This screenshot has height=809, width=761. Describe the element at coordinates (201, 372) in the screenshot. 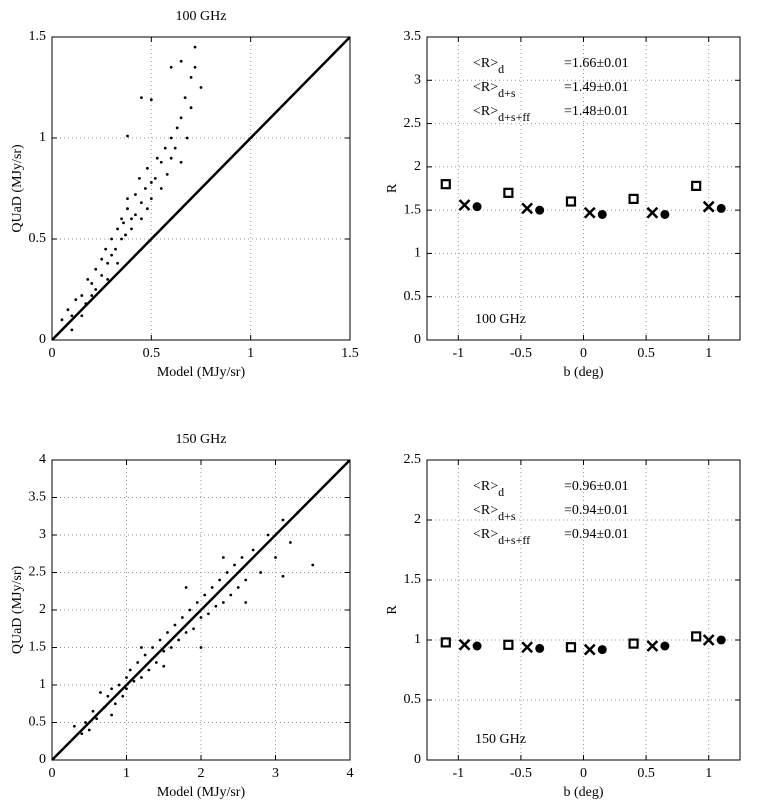

I see `x-axis-label: Model (MJy/sr)` at that location.